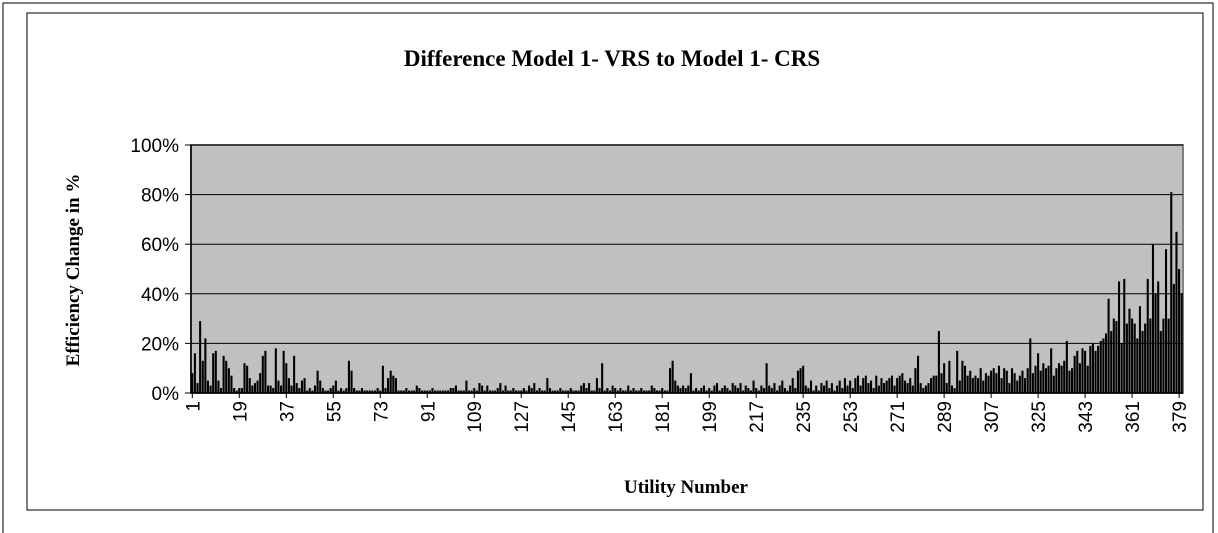  What do you see at coordinates (757, 417) in the screenshot?
I see `x-tick-label: 217` at bounding box center [757, 417].